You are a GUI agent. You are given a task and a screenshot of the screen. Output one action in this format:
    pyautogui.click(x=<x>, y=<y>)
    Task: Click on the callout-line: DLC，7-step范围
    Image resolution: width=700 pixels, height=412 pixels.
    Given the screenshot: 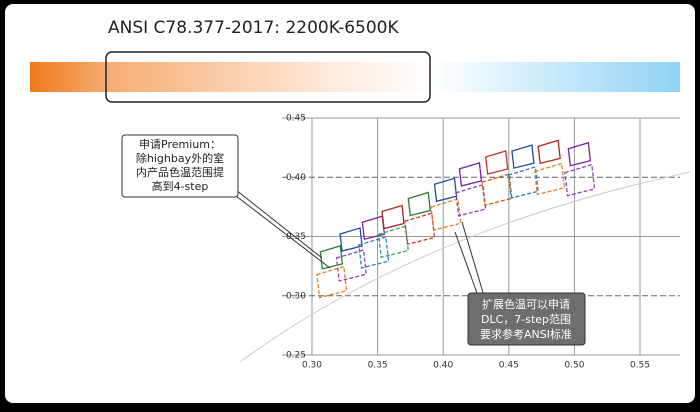 What is the action you would take?
    pyautogui.click(x=526, y=319)
    